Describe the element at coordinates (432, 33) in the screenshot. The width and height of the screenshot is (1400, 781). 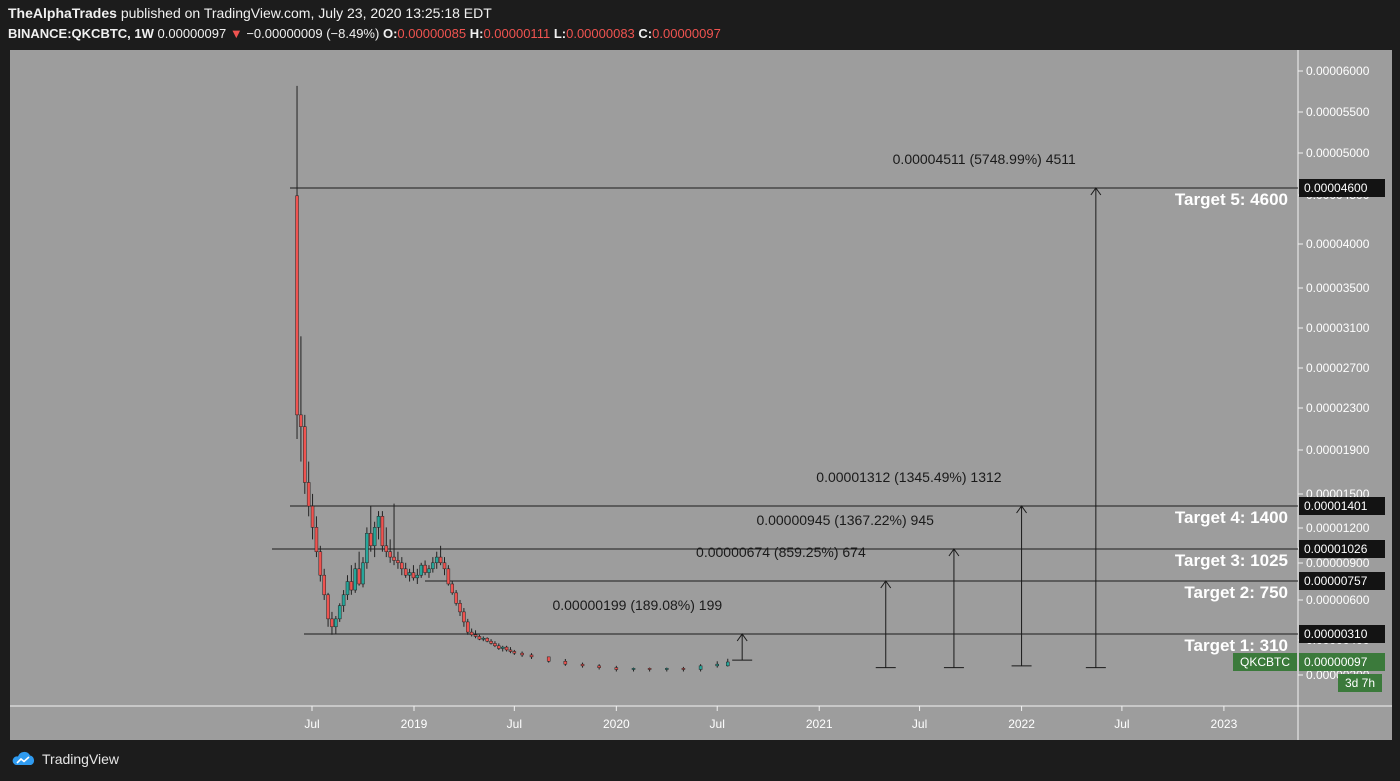
I see `open-value: 0.00000085` at that location.